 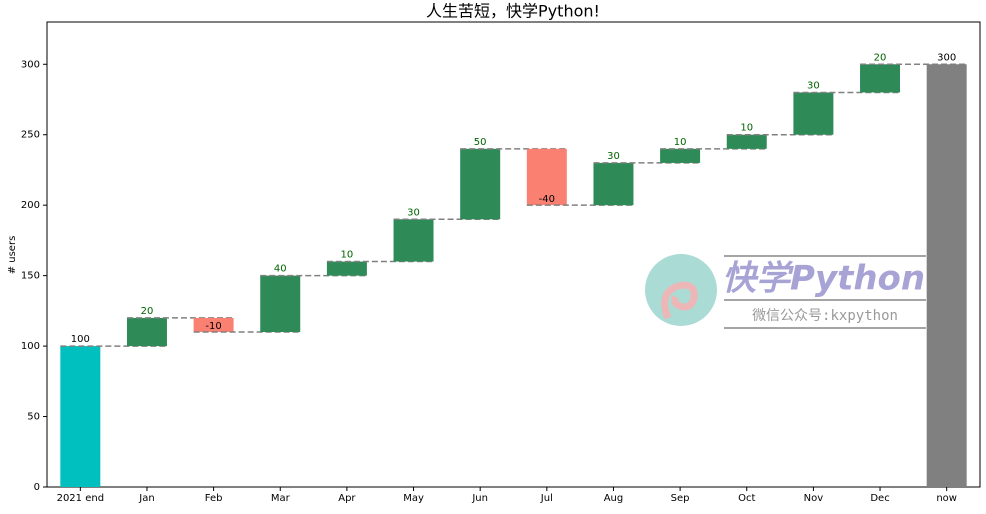 What do you see at coordinates (281, 498) in the screenshot?
I see `x-tick-label: Mar` at bounding box center [281, 498].